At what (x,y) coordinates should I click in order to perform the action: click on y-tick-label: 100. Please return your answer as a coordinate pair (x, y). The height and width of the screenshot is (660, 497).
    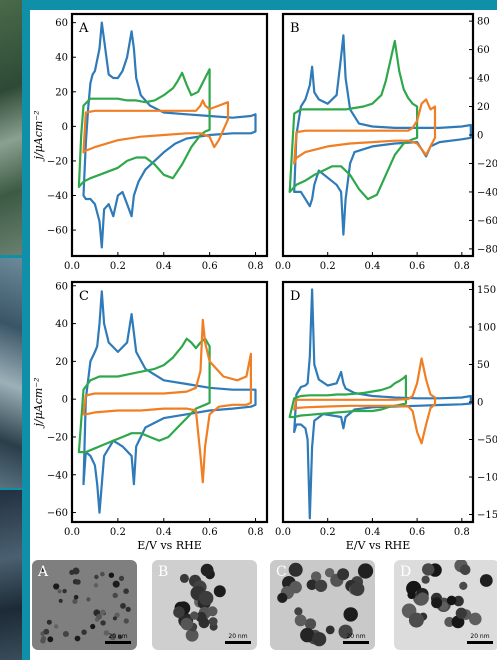
    Looking at the image, I should click on (486, 328).